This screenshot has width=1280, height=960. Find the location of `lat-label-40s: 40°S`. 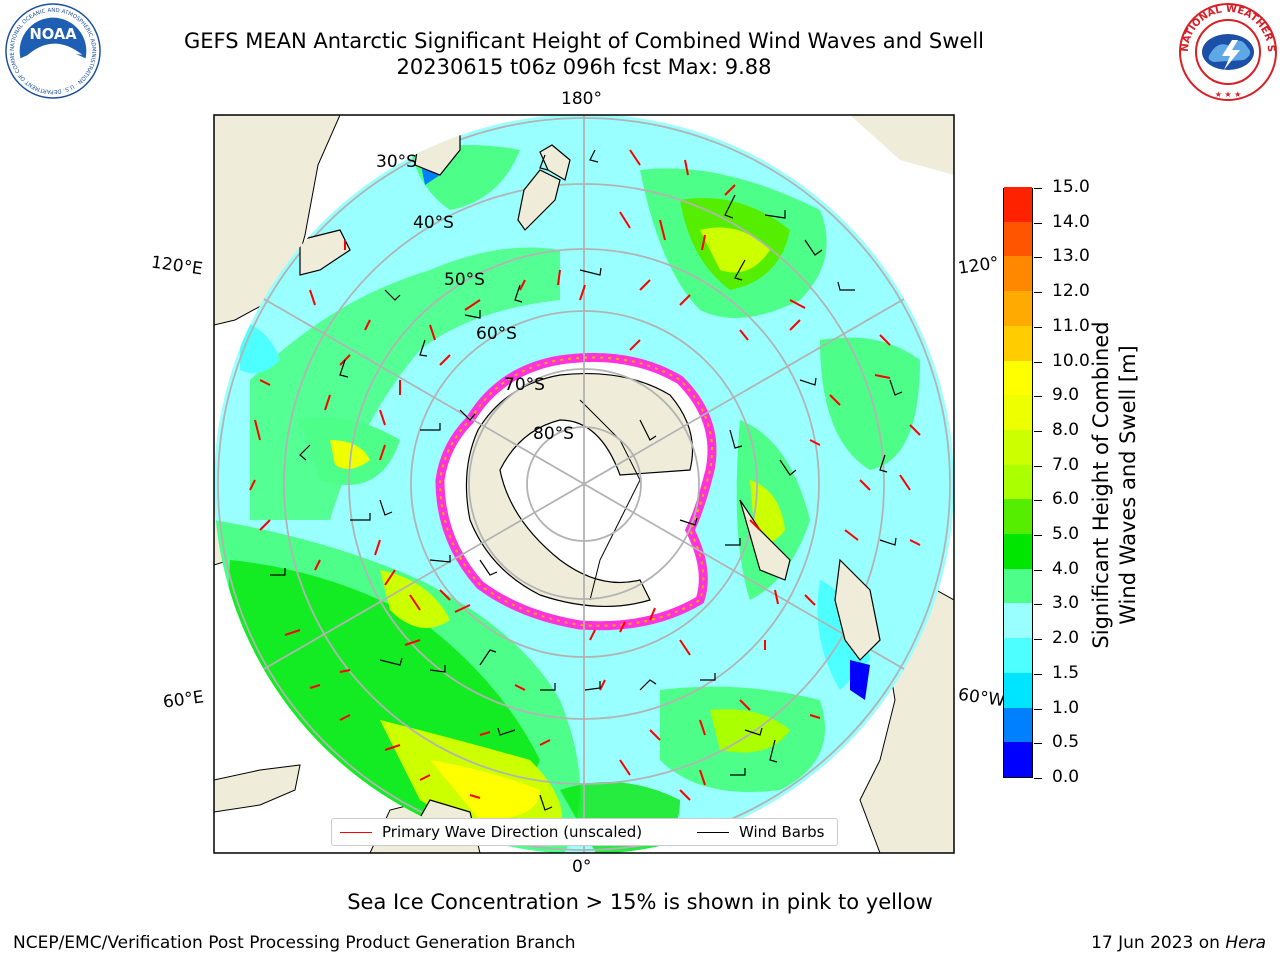

lat-label-40s: 40°S is located at coordinates (433, 223).